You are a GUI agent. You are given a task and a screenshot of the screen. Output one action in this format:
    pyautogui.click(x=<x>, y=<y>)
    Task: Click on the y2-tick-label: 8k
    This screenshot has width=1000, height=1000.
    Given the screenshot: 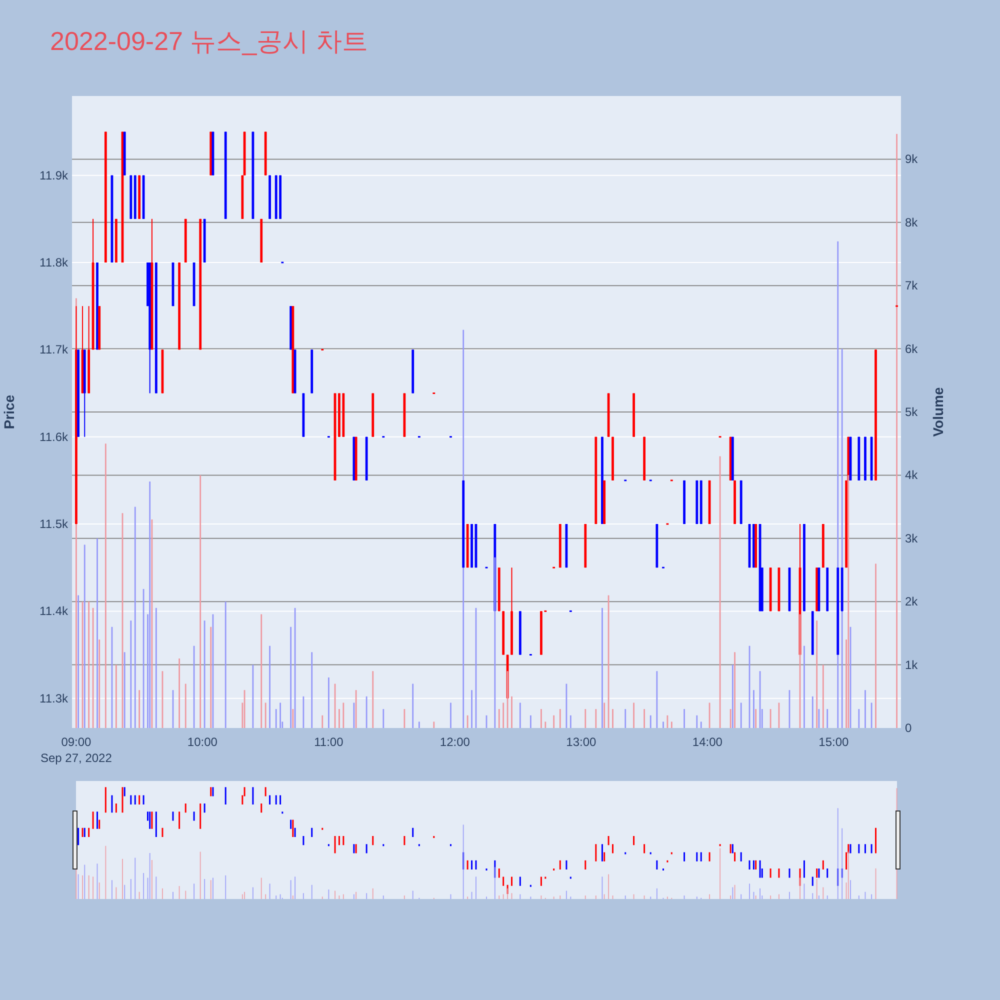 What is the action you would take?
    pyautogui.click(x=912, y=222)
    